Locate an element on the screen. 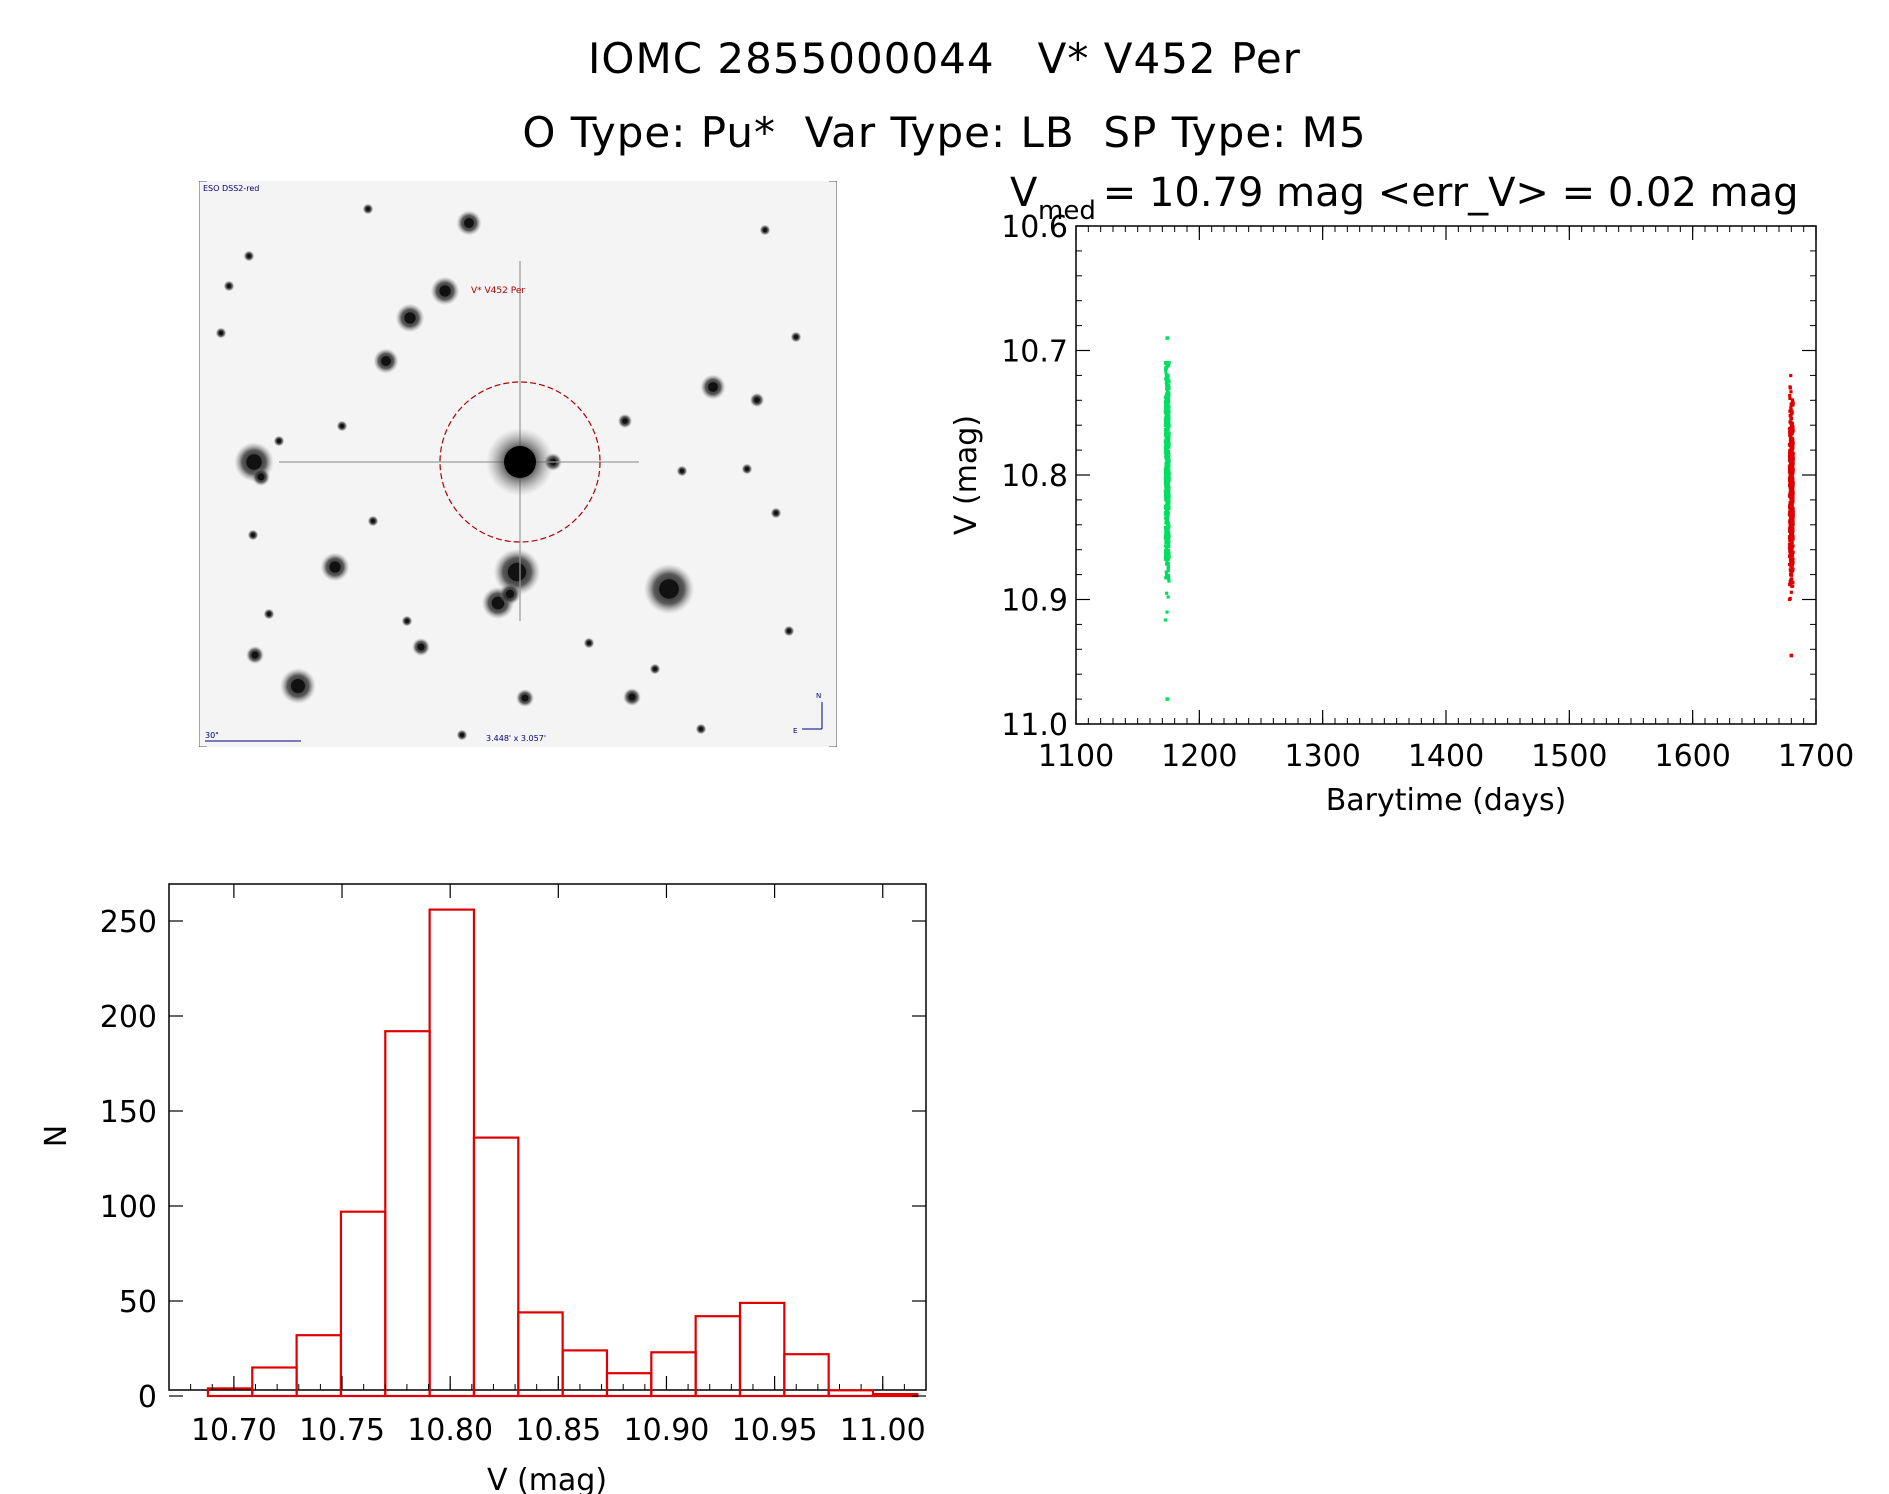 The image size is (1889, 1494). lc-title: V med = 10.79 mag <err_V> = 0.02 mag is located at coordinates (1404, 198).